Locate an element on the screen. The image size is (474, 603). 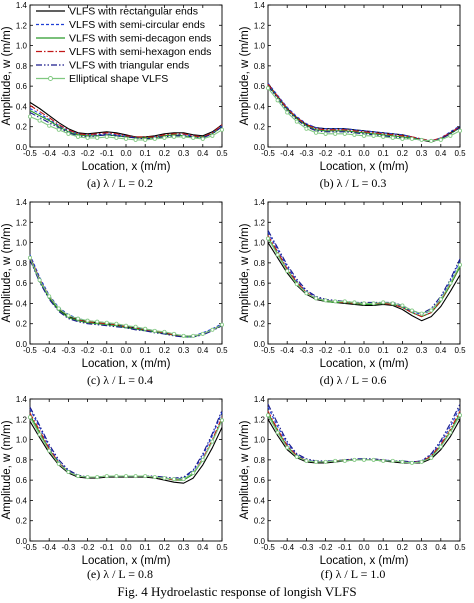
legend-item-vlfs-with-semi-circular-ends: VLFS with semi-circular ends is located at coordinates (120, 25).